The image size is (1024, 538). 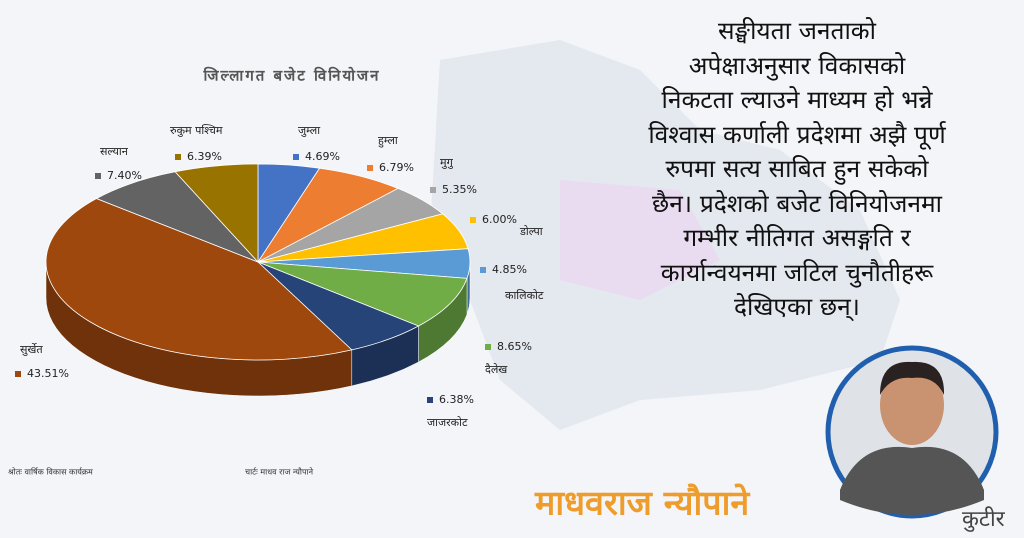 I want to click on logo: कुटीर, so click(x=984, y=519).